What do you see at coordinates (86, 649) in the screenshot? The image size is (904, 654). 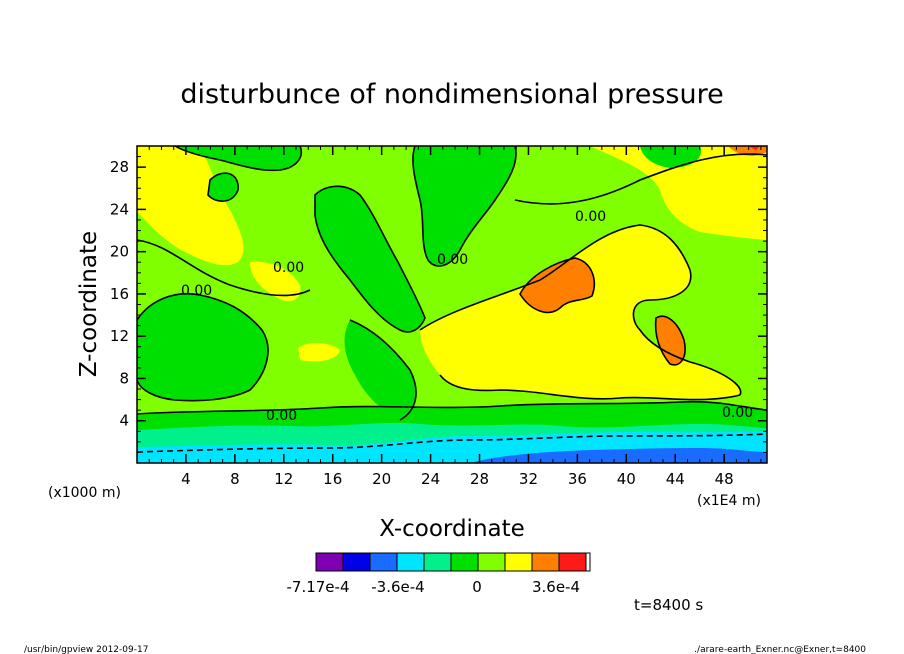 I see `footer-left: /usr/bin/gpview 2012-09-17` at bounding box center [86, 649].